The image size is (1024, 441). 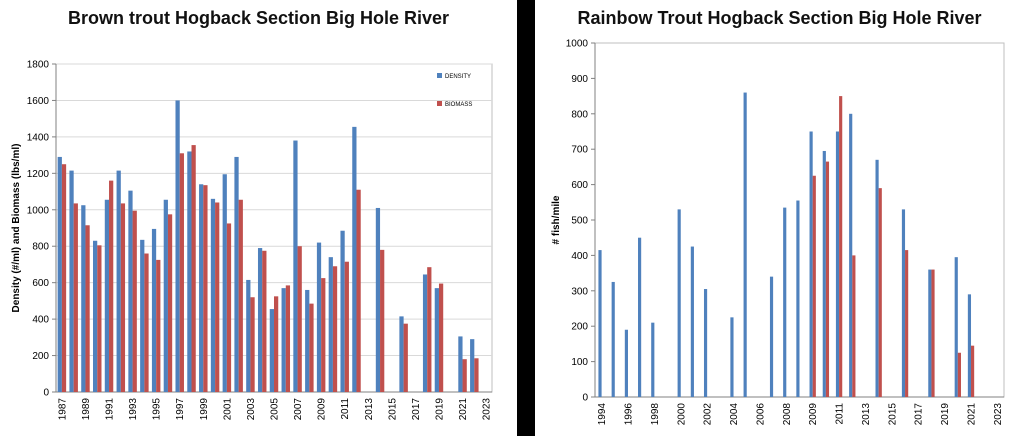 I want to click on panel-divider, so click(x=526, y=218).